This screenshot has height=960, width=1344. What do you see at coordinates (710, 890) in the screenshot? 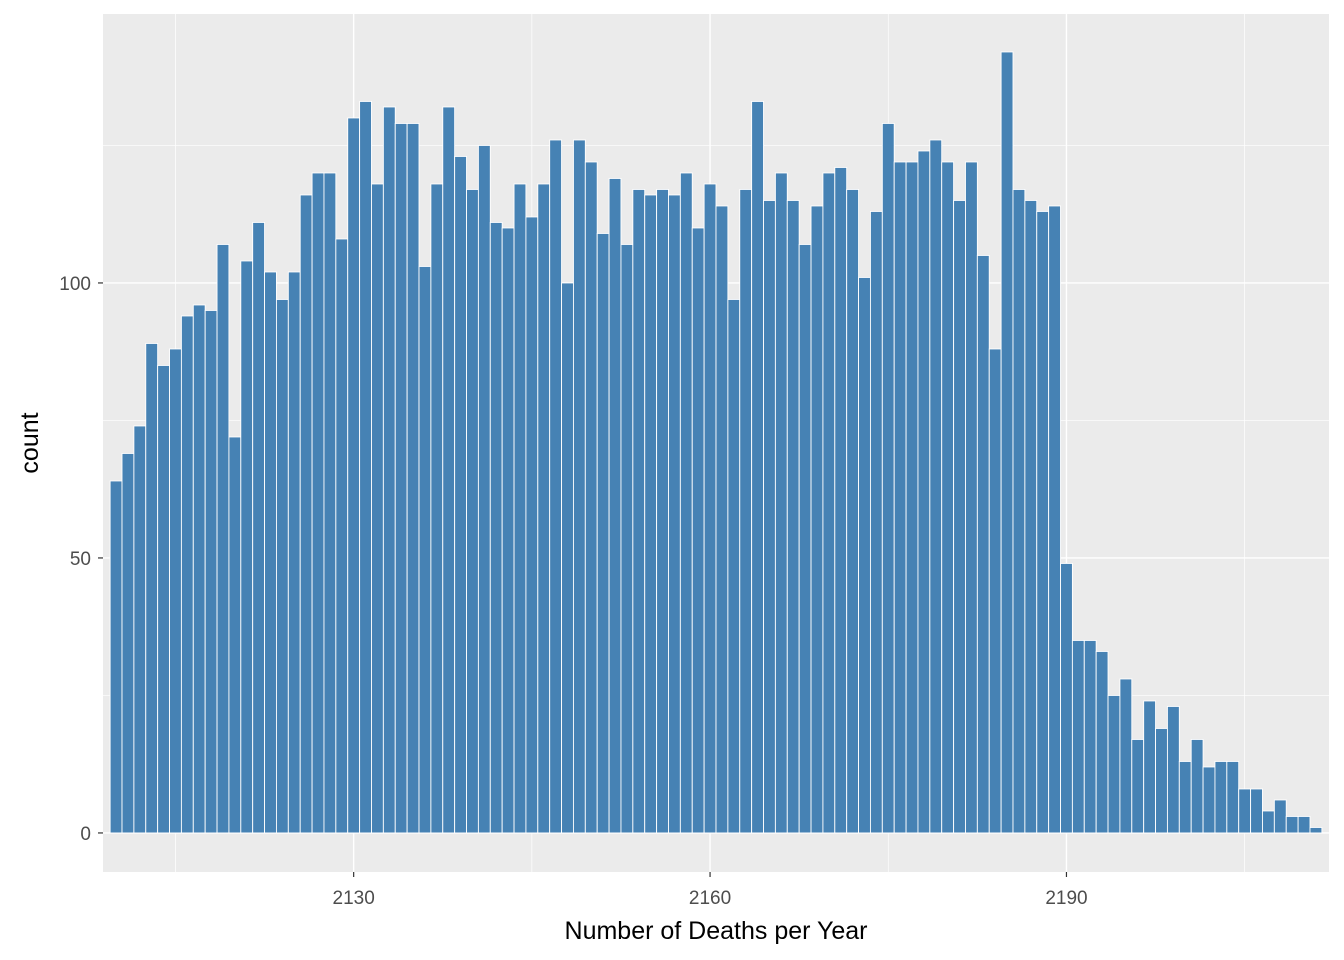
I see `x-axis-ticks: 2130 2160 2190` at bounding box center [710, 890].